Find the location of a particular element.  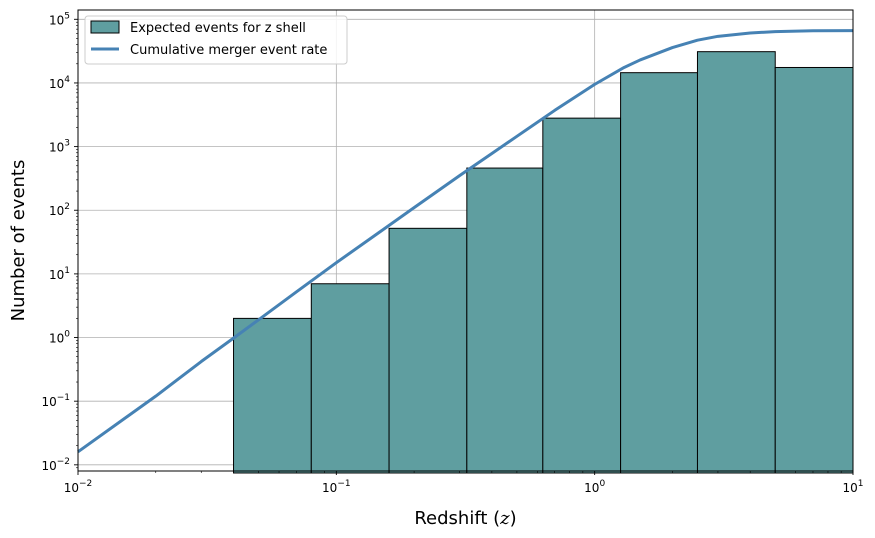

legend-label-line: Cumulative merger event rate is located at coordinates (228, 50).